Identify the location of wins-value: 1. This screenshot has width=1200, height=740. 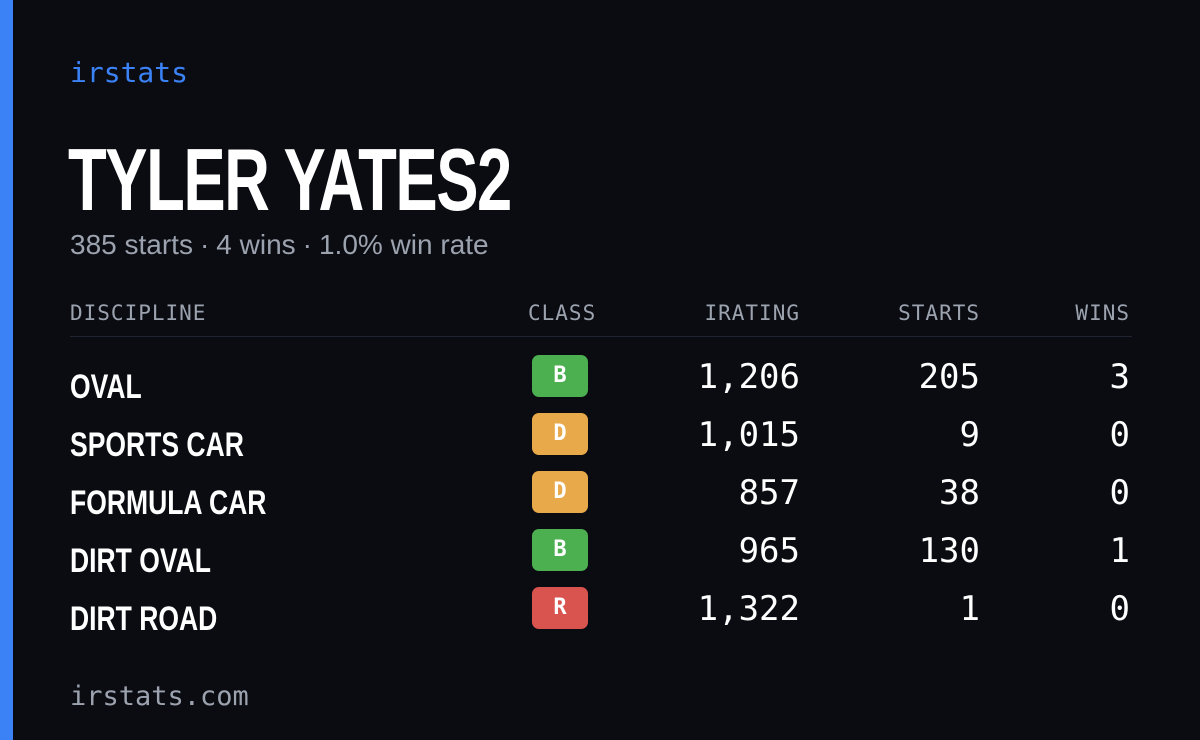
(1119, 551).